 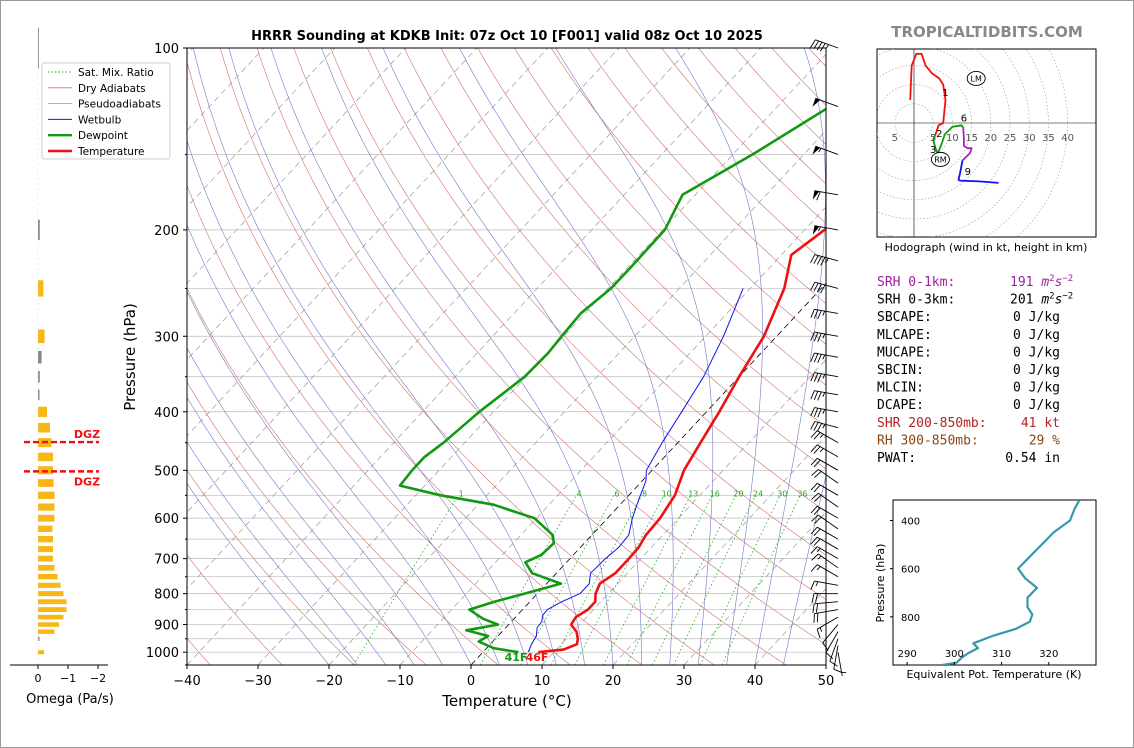 I want to click on wind-barb-flag, so click(x=816, y=230).